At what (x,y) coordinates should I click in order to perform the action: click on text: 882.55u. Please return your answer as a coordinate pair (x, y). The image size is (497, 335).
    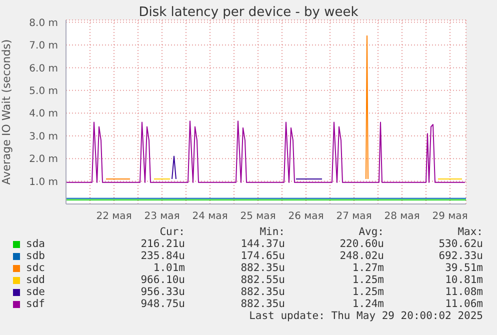
    Looking at the image, I should click on (262, 280).